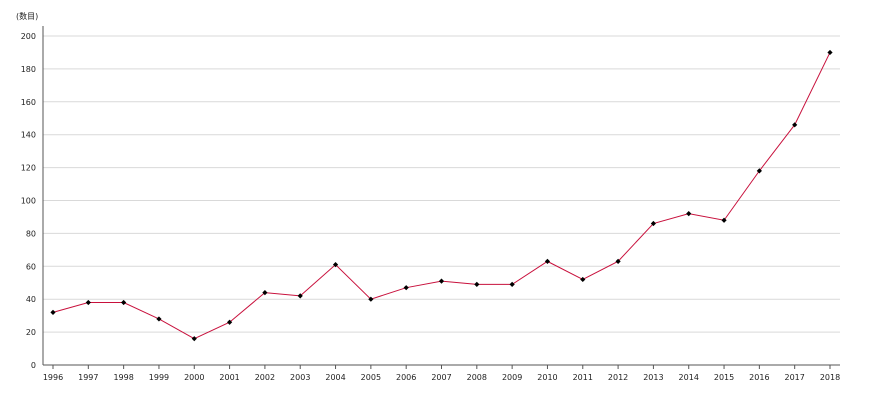 The image size is (870, 400). I want to click on y-tick-label-20: 20, so click(31, 332).